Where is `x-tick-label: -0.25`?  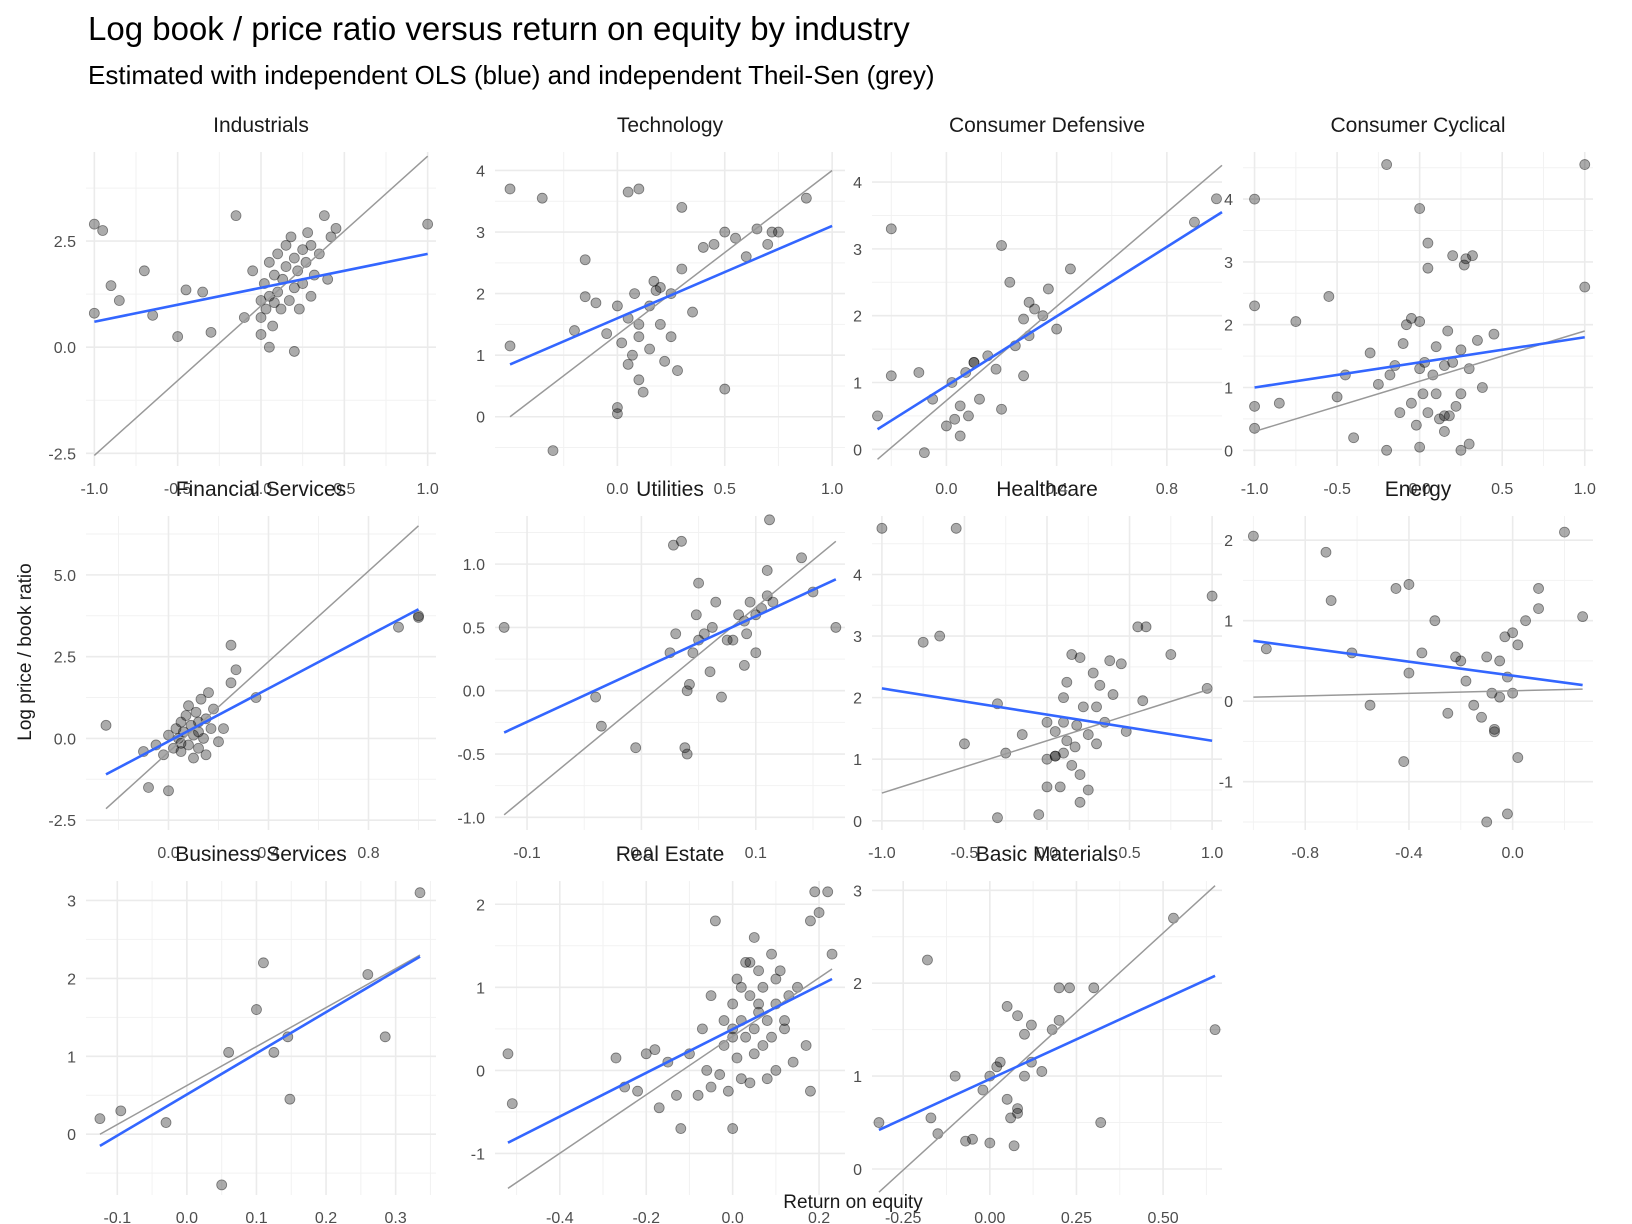 x-tick-label: -0.25 is located at coordinates (903, 1217).